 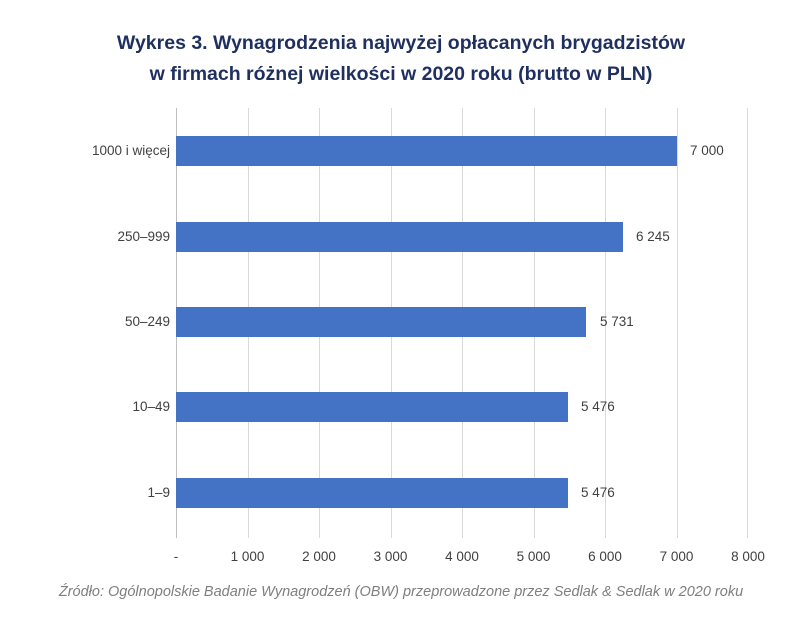 What do you see at coordinates (707, 150) in the screenshot?
I see `data-label: 7 000` at bounding box center [707, 150].